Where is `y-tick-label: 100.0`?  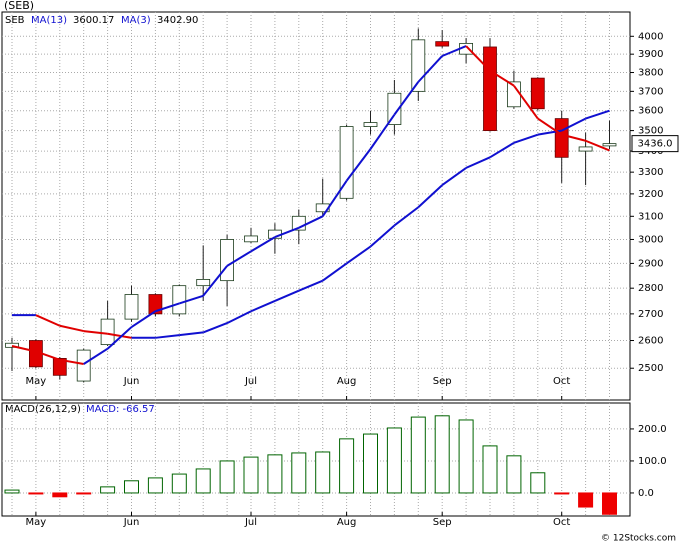
y-tick-label: 100.0 is located at coordinates (652, 461).